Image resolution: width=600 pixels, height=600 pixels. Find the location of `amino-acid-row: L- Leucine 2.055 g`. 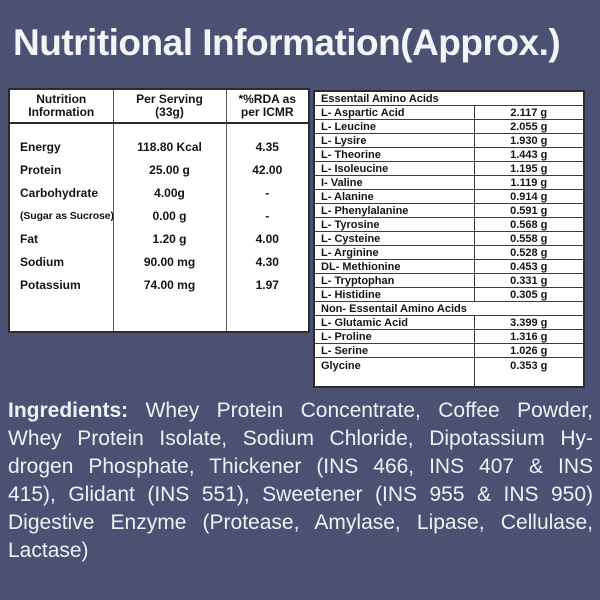

amino-acid-row: L- Leucine 2.055 g is located at coordinates (449, 126).